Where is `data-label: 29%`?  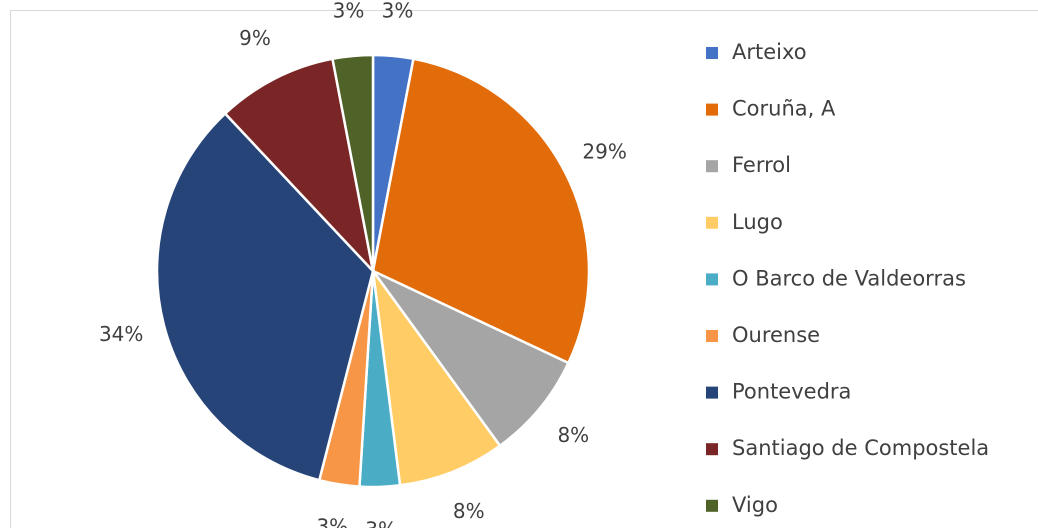
data-label: 29% is located at coordinates (604, 151).